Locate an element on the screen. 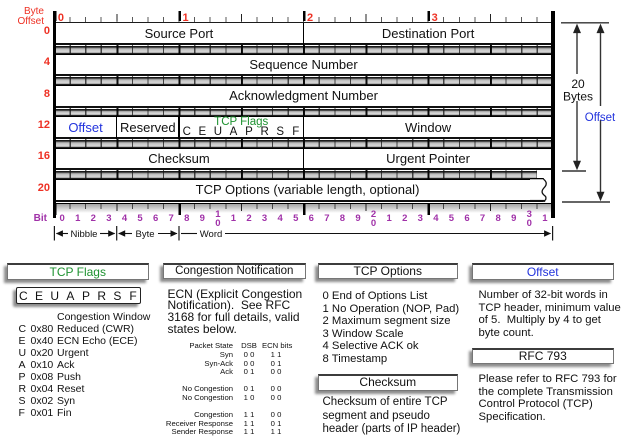 The width and height of the screenshot is (624, 440). svg-text: Offset is located at coordinates (600, 118).